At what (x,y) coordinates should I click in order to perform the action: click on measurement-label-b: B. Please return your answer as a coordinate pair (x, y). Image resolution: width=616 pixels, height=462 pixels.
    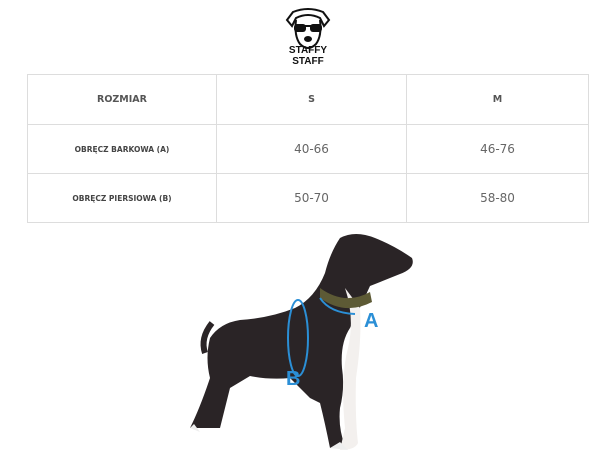
    Looking at the image, I should click on (293, 379).